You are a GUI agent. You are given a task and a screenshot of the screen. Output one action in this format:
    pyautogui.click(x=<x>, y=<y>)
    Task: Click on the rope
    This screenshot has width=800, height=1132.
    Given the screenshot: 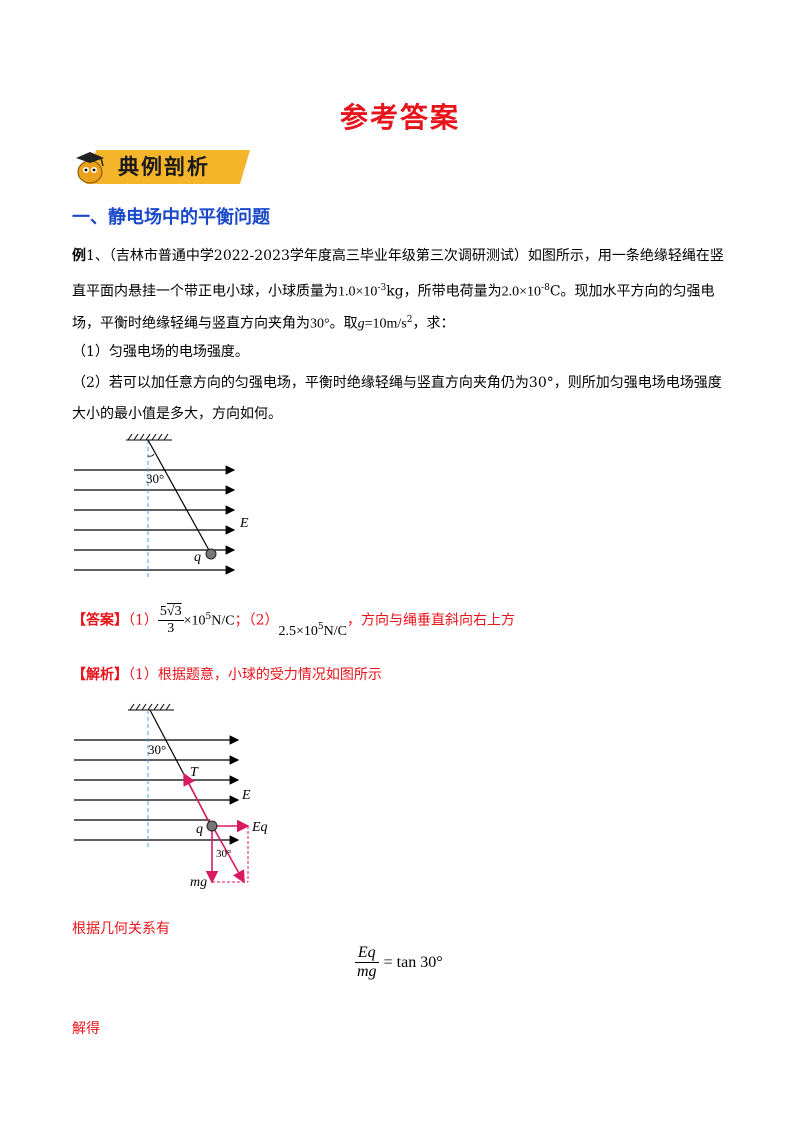 What is the action you would take?
    pyautogui.click(x=179, y=496)
    